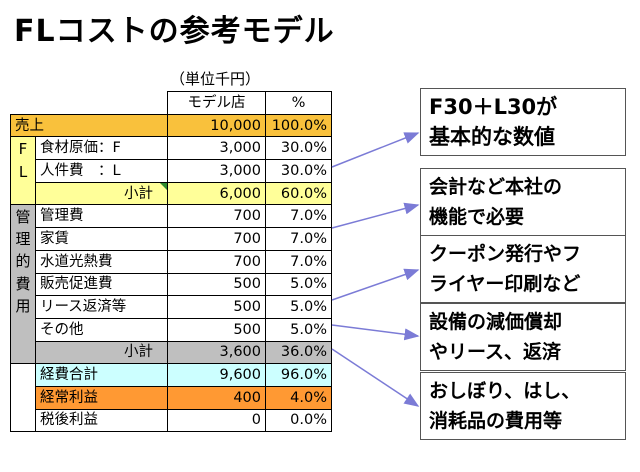  What do you see at coordinates (298, 375) in the screenshot?
I see `total-percent: 96.0%` at bounding box center [298, 375].